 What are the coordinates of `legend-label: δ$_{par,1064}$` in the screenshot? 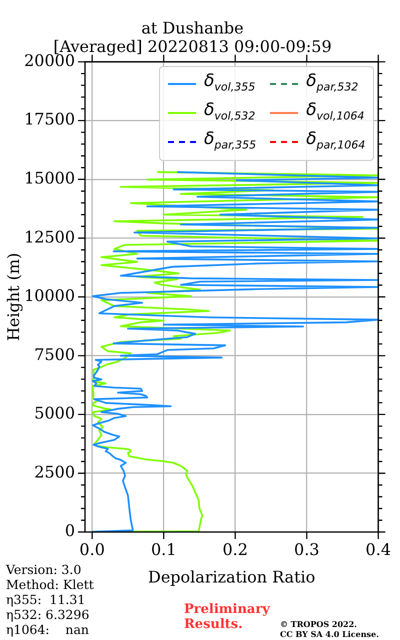 It's located at (336, 141).